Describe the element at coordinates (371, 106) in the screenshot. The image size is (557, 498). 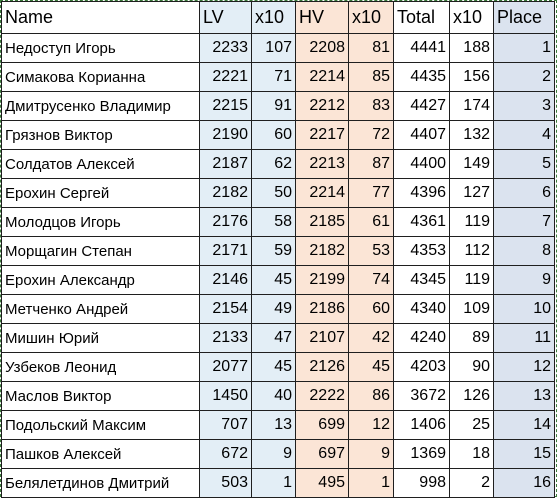
I see `cell-hv-x10: 83` at that location.